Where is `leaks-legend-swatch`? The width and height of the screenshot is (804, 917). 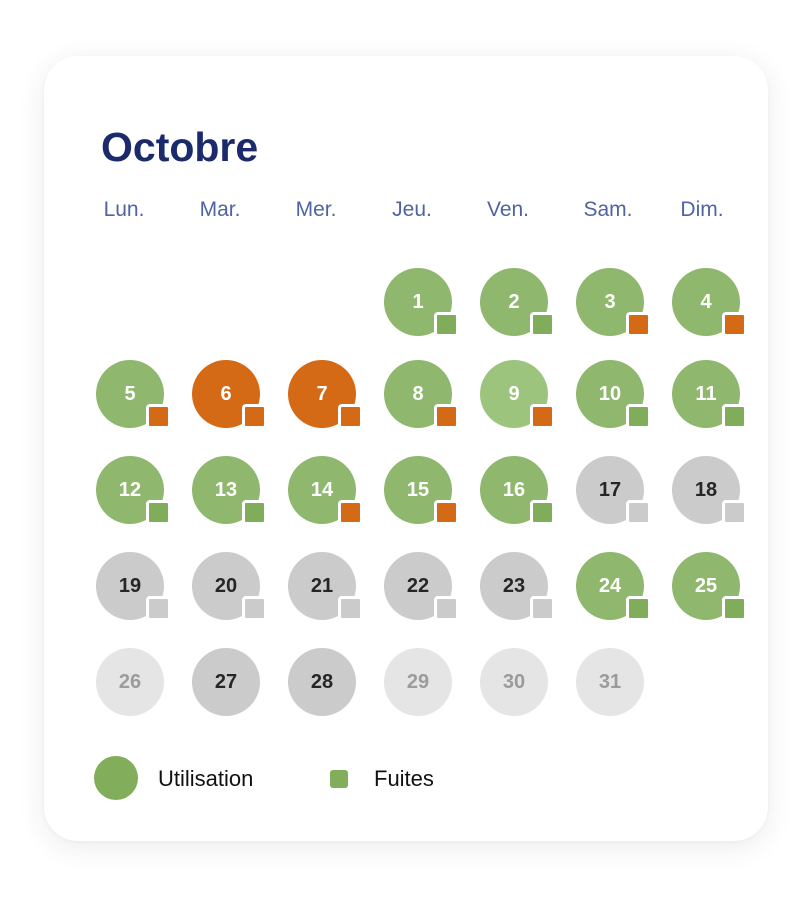 leaks-legend-swatch is located at coordinates (339, 779).